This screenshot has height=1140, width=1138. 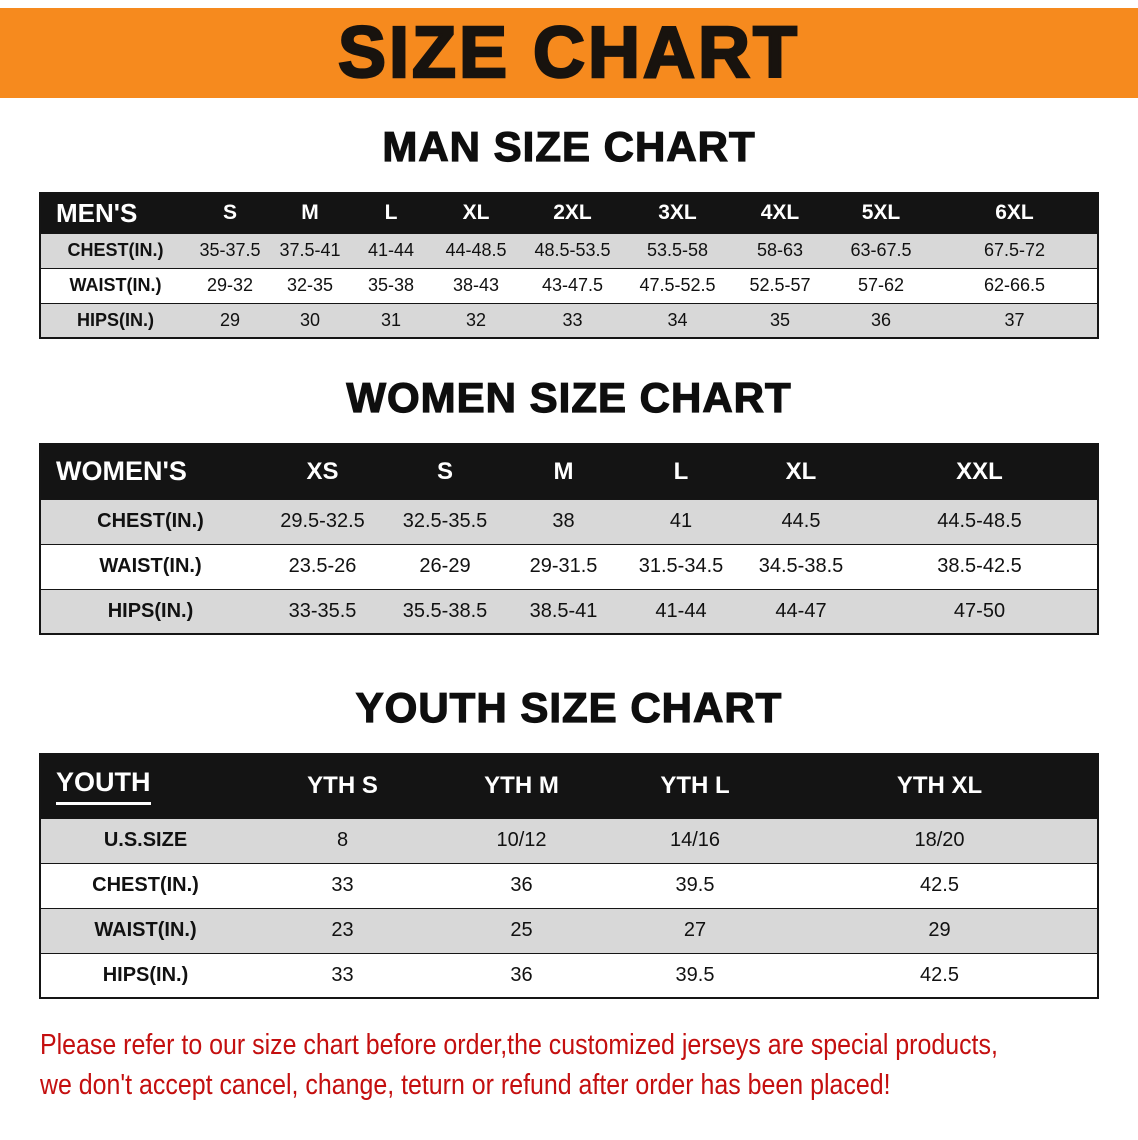 What do you see at coordinates (476, 250) in the screenshot?
I see `measurement-value: 44-48.5` at bounding box center [476, 250].